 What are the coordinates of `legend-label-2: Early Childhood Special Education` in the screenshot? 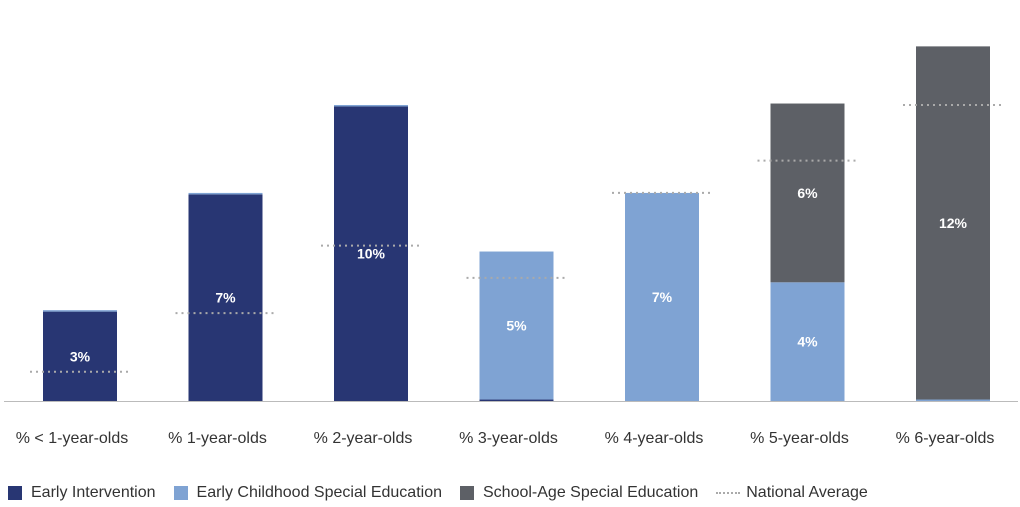 It's located at (319, 492).